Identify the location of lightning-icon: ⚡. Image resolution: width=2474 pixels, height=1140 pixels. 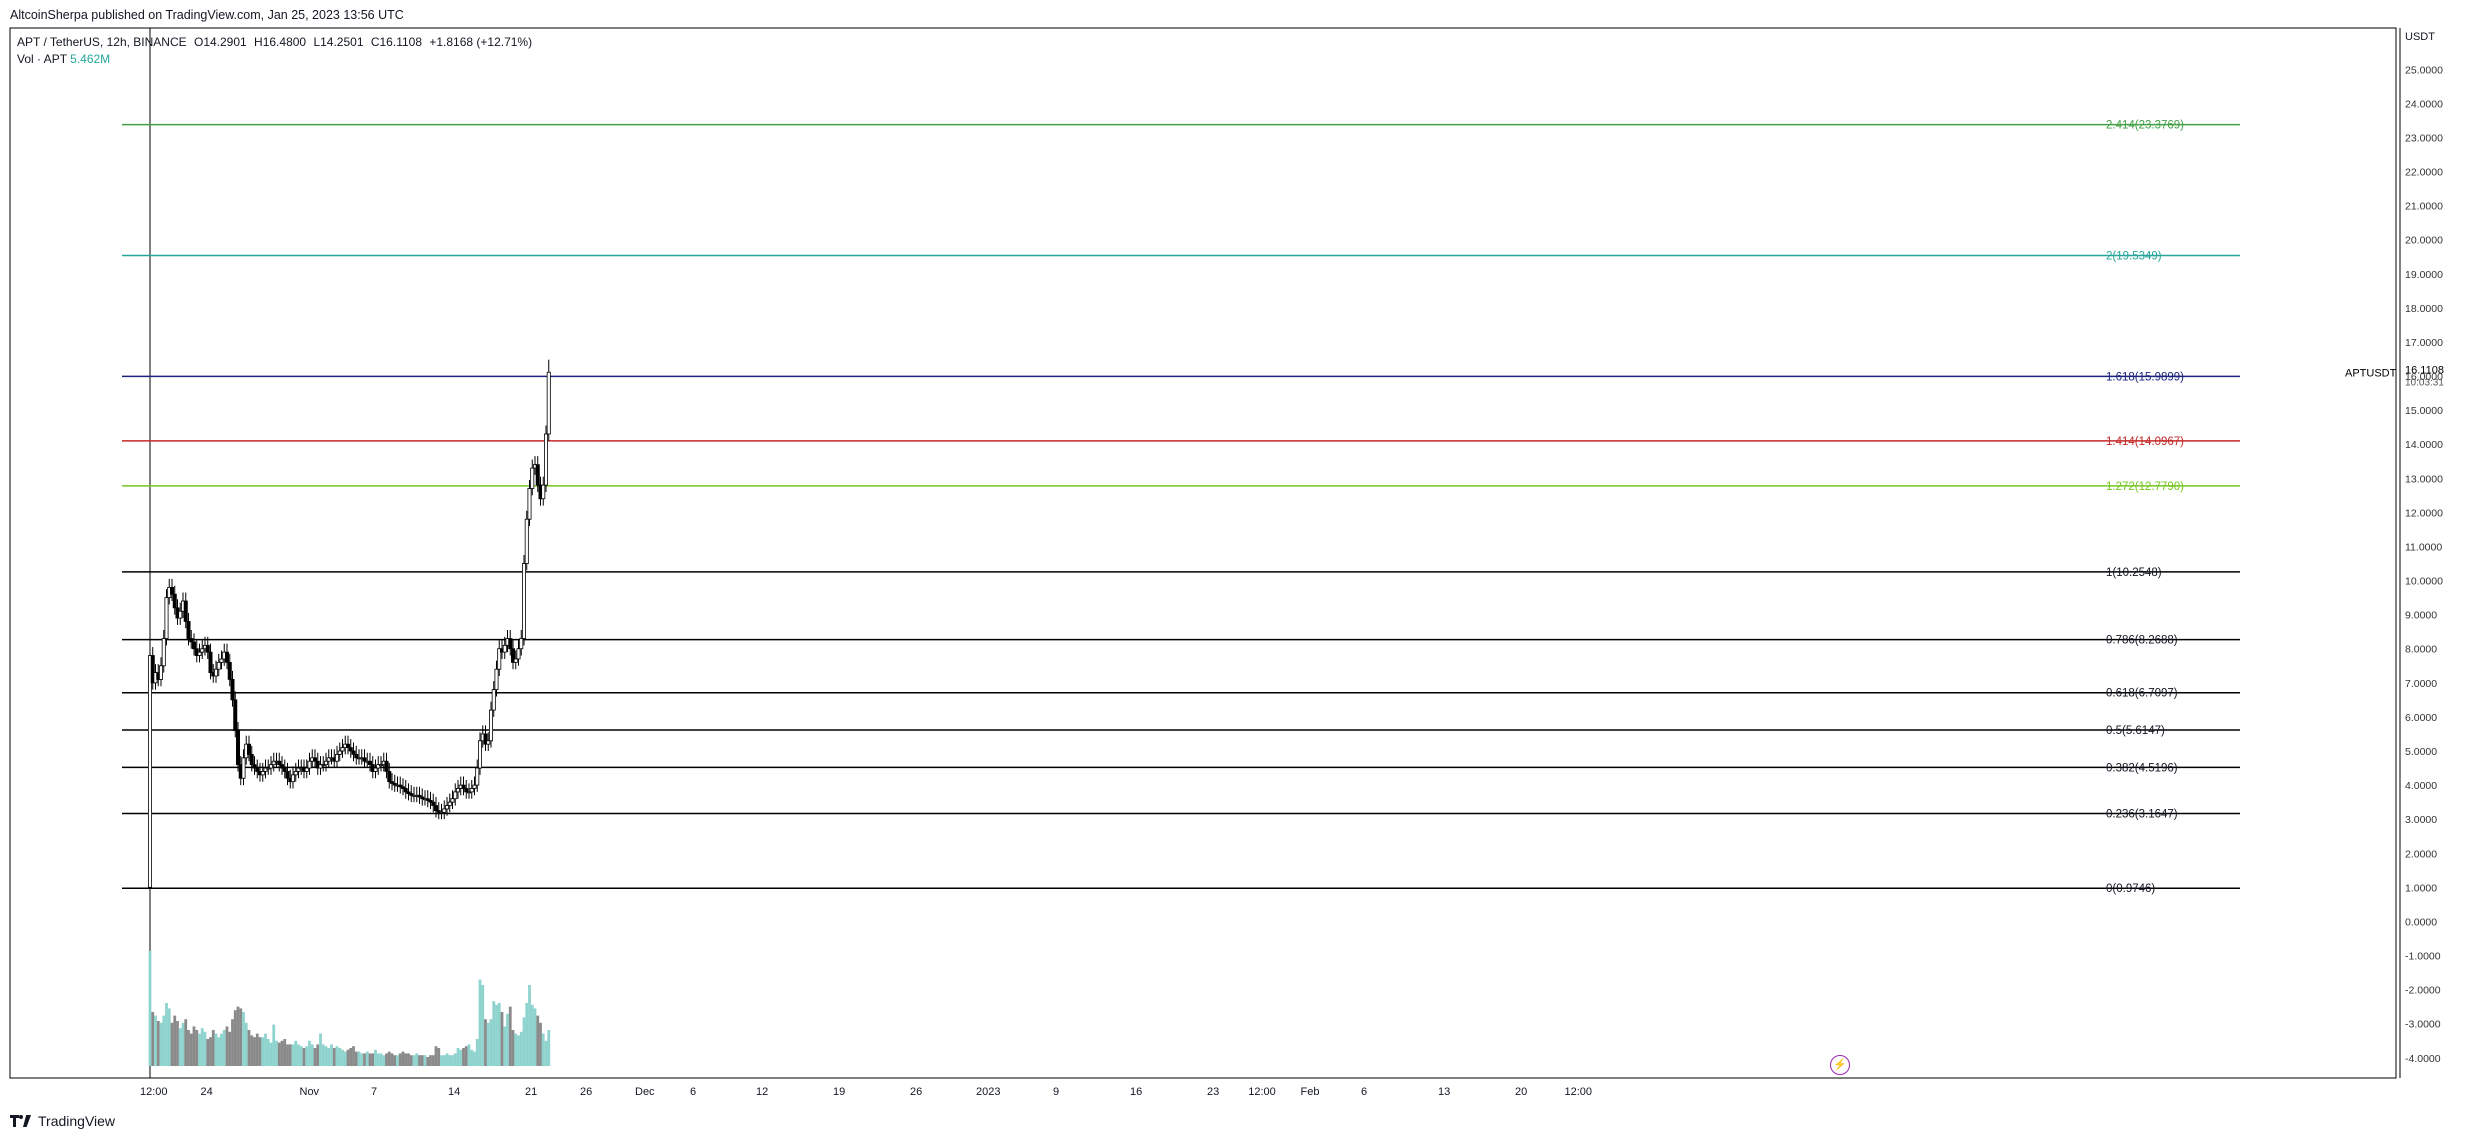
(1840, 1065).